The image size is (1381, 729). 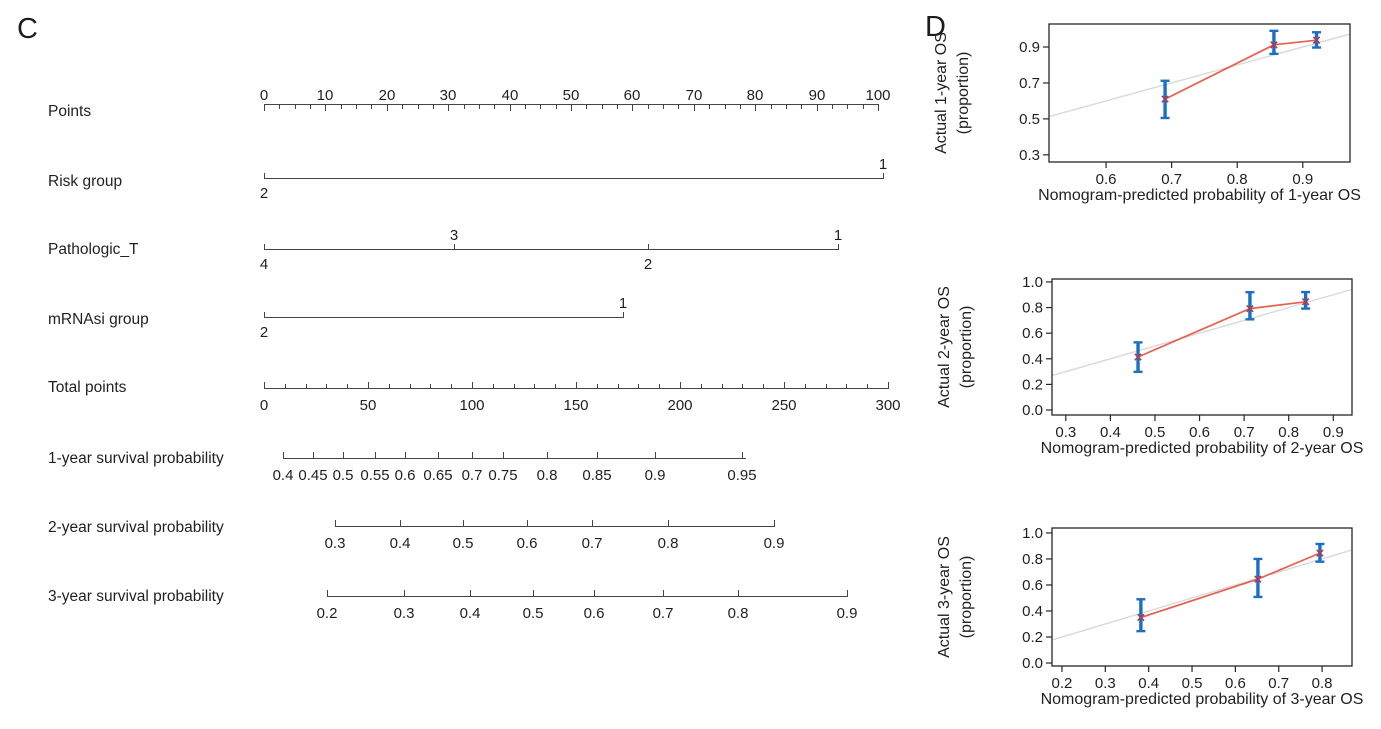 What do you see at coordinates (576, 405) in the screenshot?
I see `axis-tick-label: 150` at bounding box center [576, 405].